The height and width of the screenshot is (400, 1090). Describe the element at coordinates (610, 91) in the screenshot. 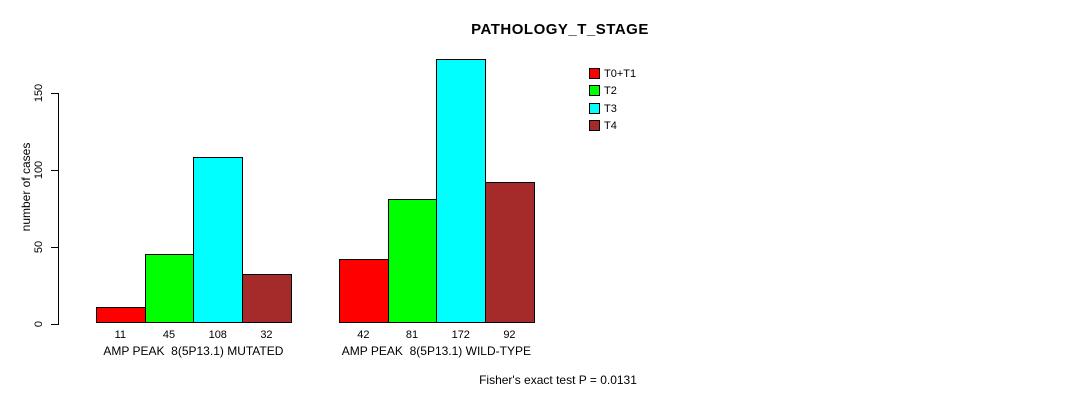

I see `legend-label-T2: T2` at that location.